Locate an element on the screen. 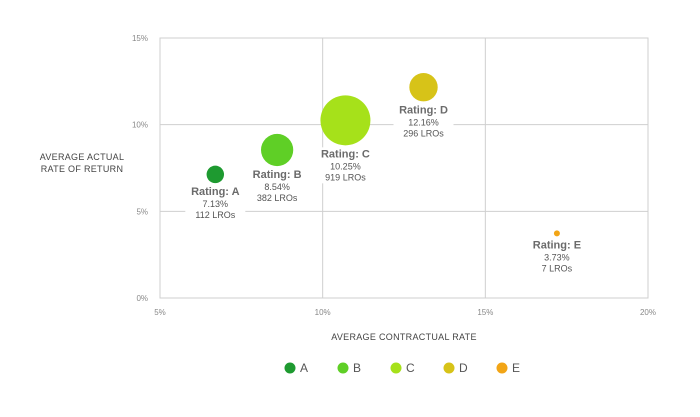  bubble-c is located at coordinates (345, 120).